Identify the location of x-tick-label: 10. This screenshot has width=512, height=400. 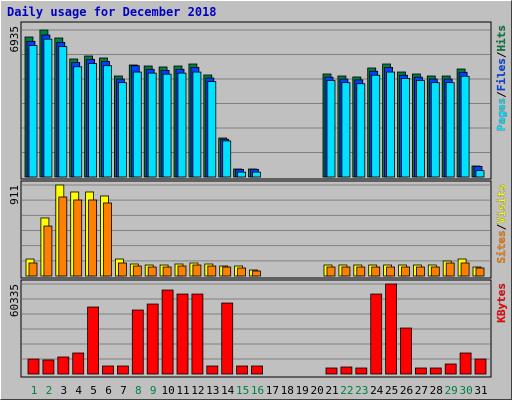
(167, 390).